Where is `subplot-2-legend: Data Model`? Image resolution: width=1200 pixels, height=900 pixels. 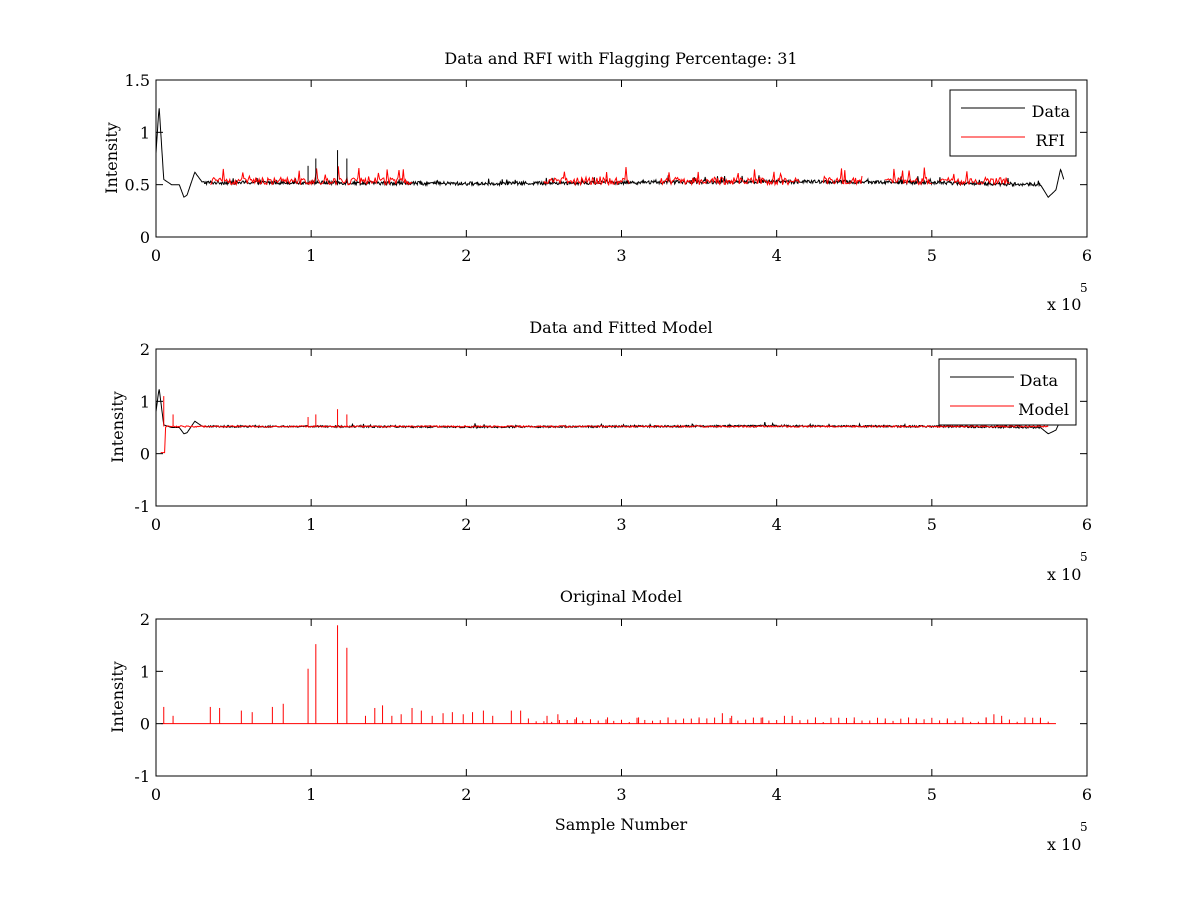
subplot-2-legend: Data Model is located at coordinates (1007, 392).